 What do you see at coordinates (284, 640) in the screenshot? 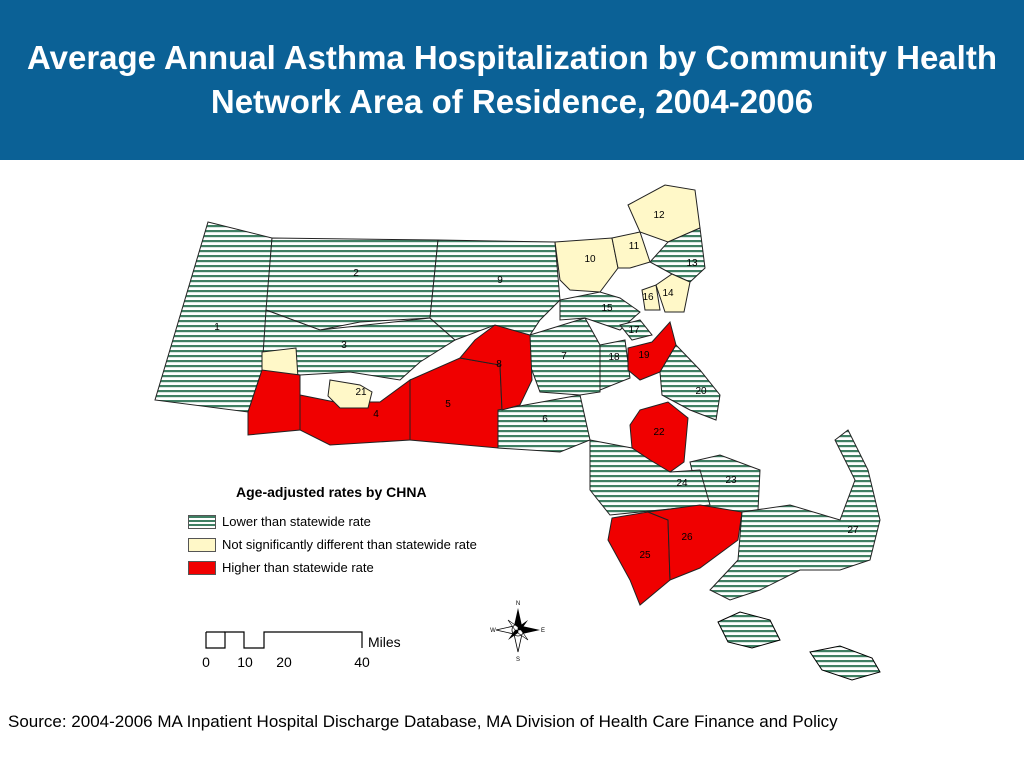
I see `scale-bar-graphic` at bounding box center [284, 640].